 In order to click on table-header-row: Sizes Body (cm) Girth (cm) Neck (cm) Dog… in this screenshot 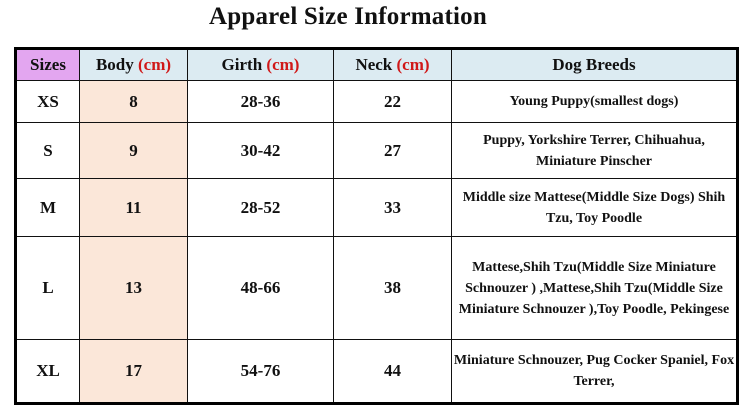, I will do `click(376, 64)`.